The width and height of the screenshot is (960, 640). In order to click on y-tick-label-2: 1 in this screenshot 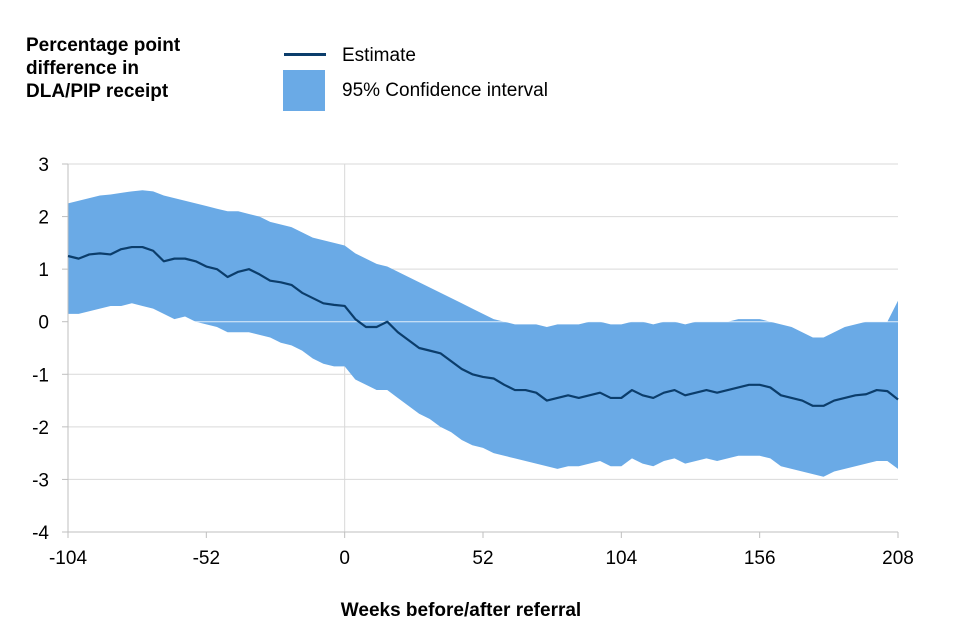, I will do `click(43, 270)`.